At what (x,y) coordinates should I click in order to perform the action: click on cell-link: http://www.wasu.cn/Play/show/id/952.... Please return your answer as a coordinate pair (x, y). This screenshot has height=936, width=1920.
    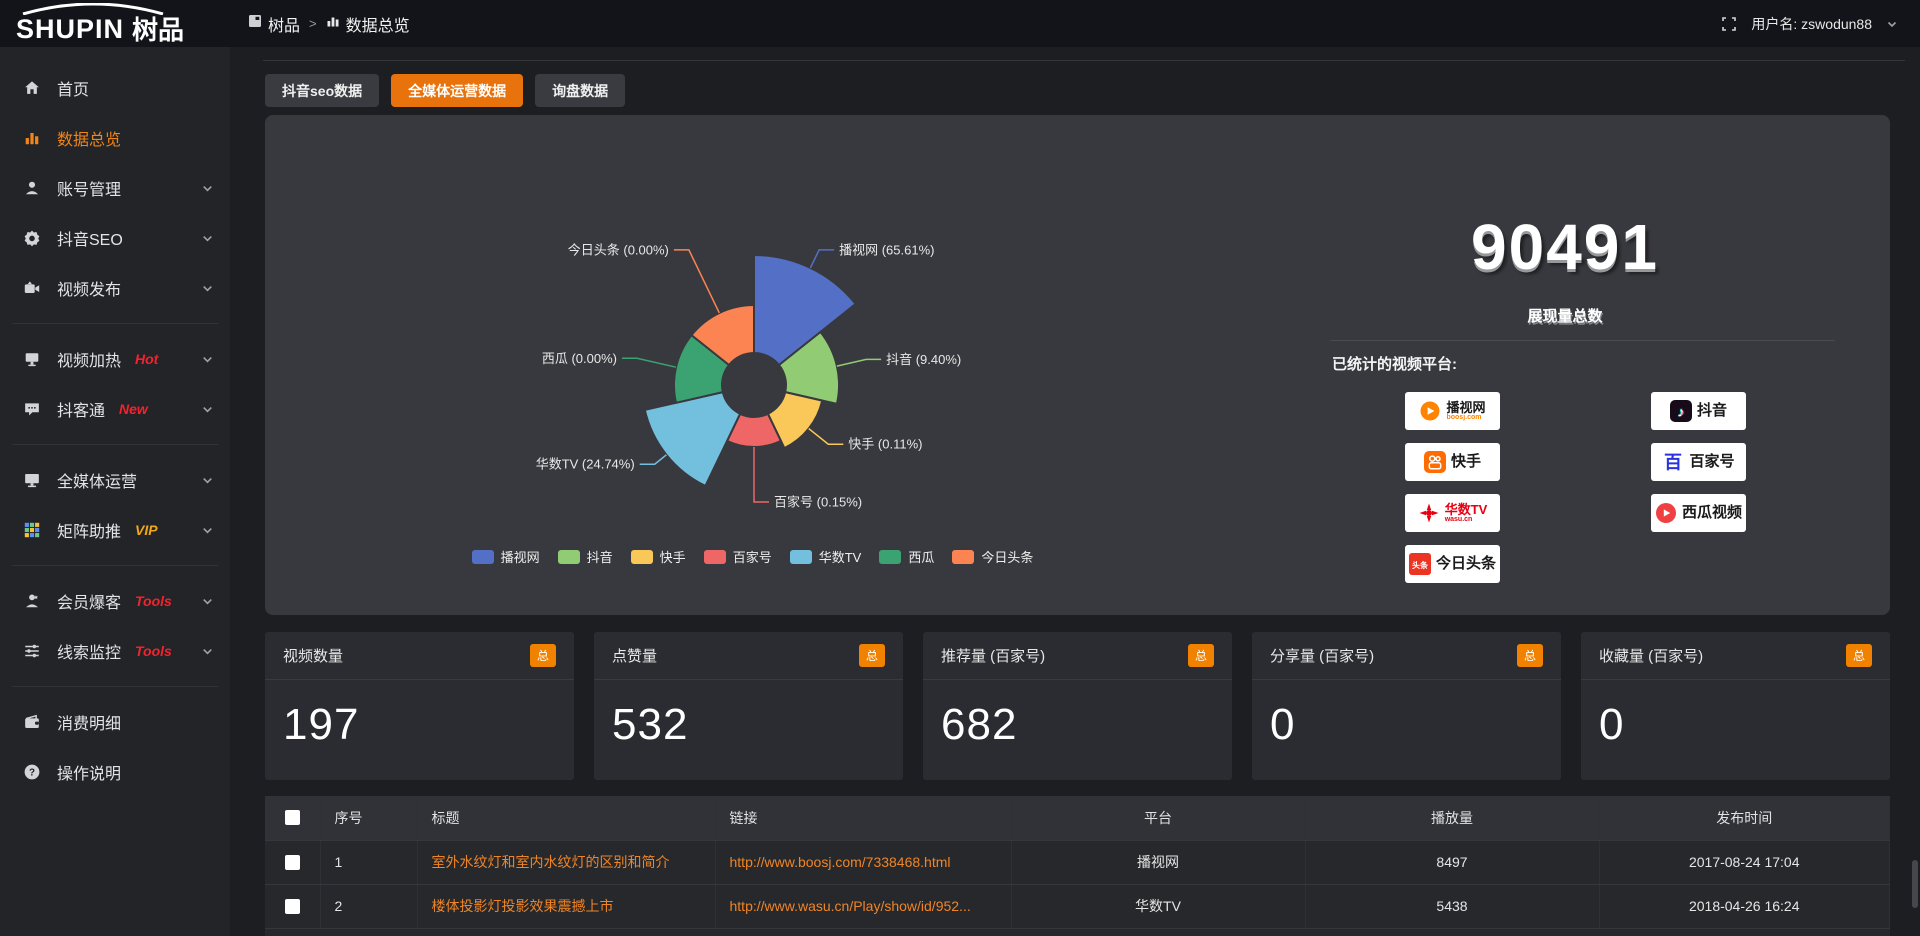
    Looking at the image, I should click on (863, 906).